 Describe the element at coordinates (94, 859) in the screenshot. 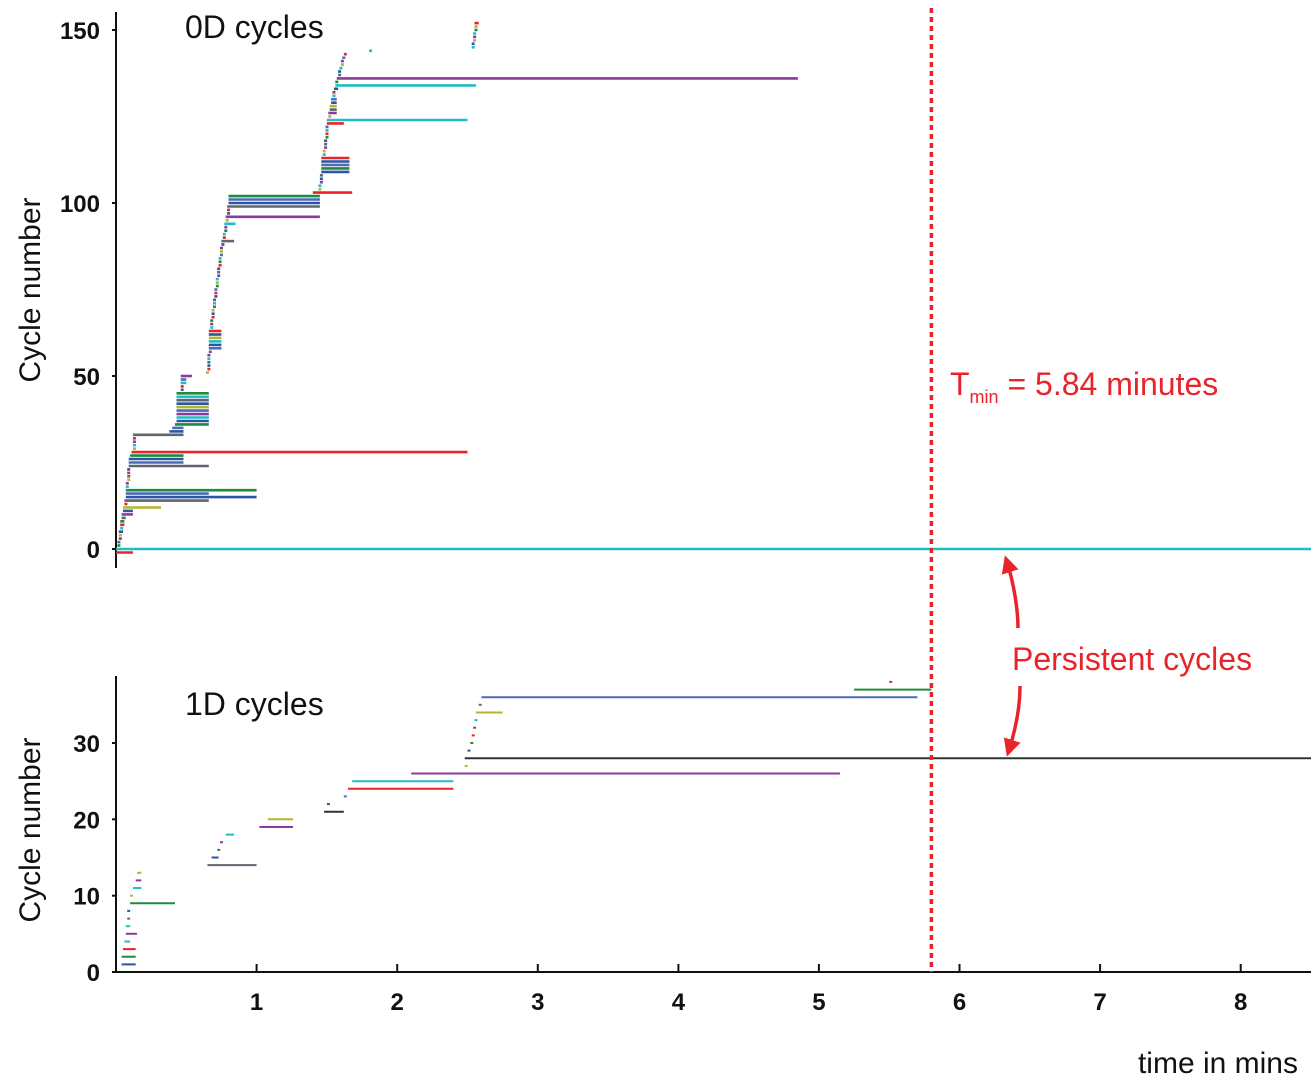

I see `bottom-y-ticks: 0 10 20 30` at that location.